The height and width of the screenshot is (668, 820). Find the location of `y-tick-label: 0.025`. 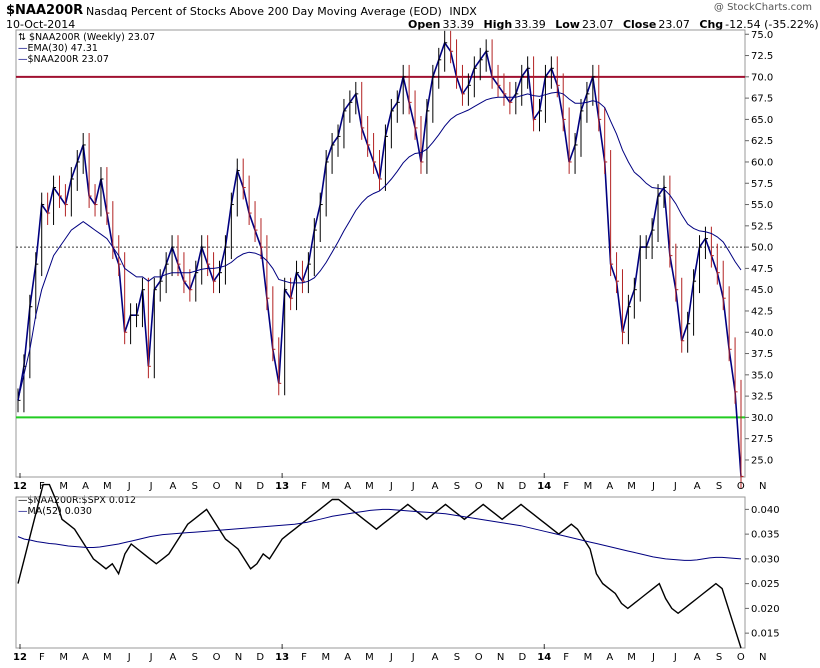

y-tick-label: 0.025 is located at coordinates (765, 584).